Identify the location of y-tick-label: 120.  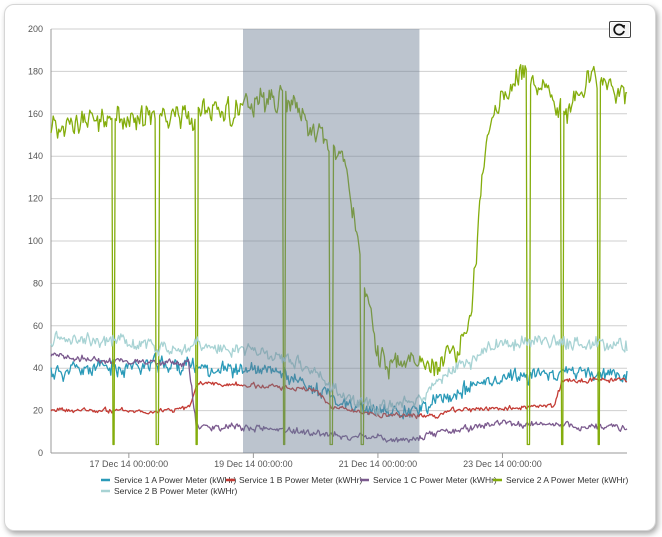
(35, 199).